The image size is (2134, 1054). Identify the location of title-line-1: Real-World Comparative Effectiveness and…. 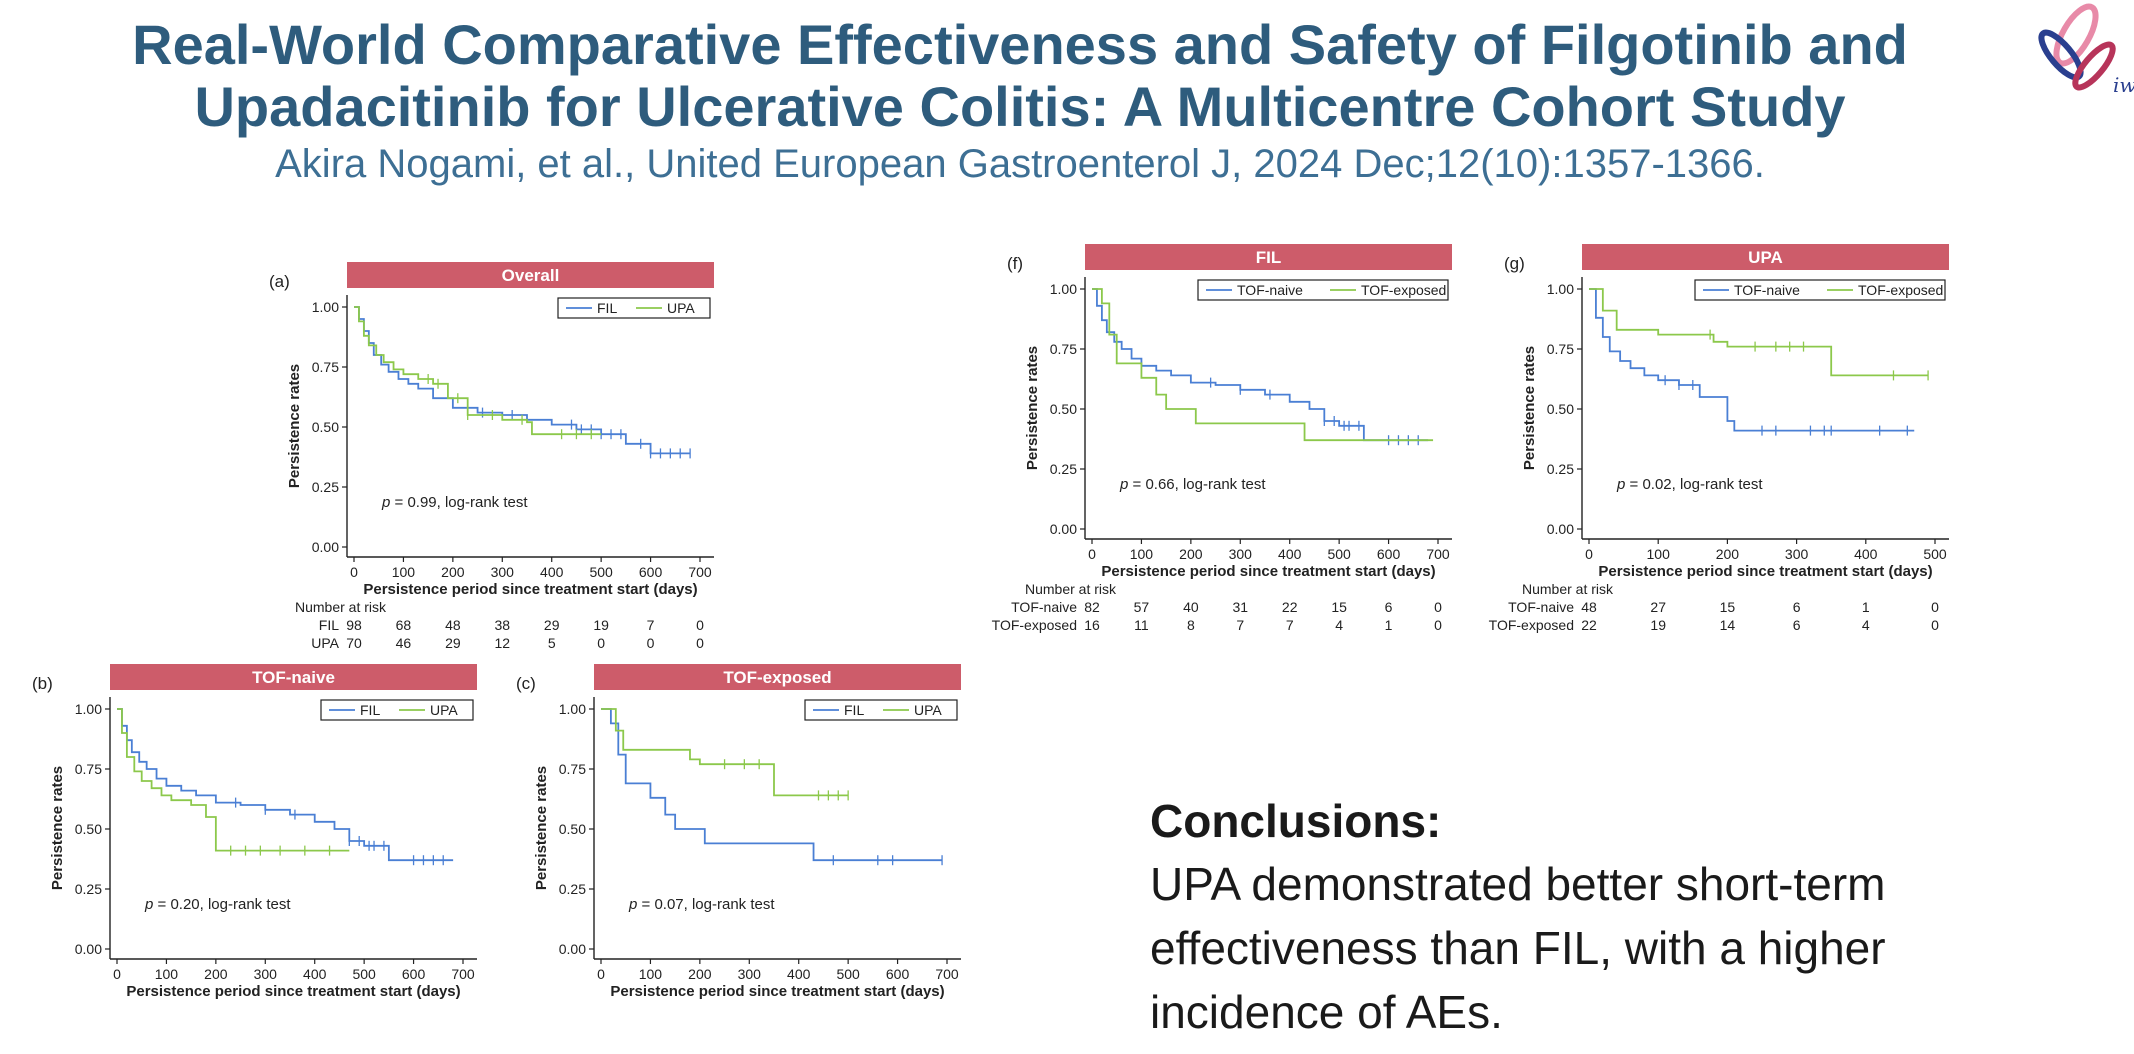
(1020, 44).